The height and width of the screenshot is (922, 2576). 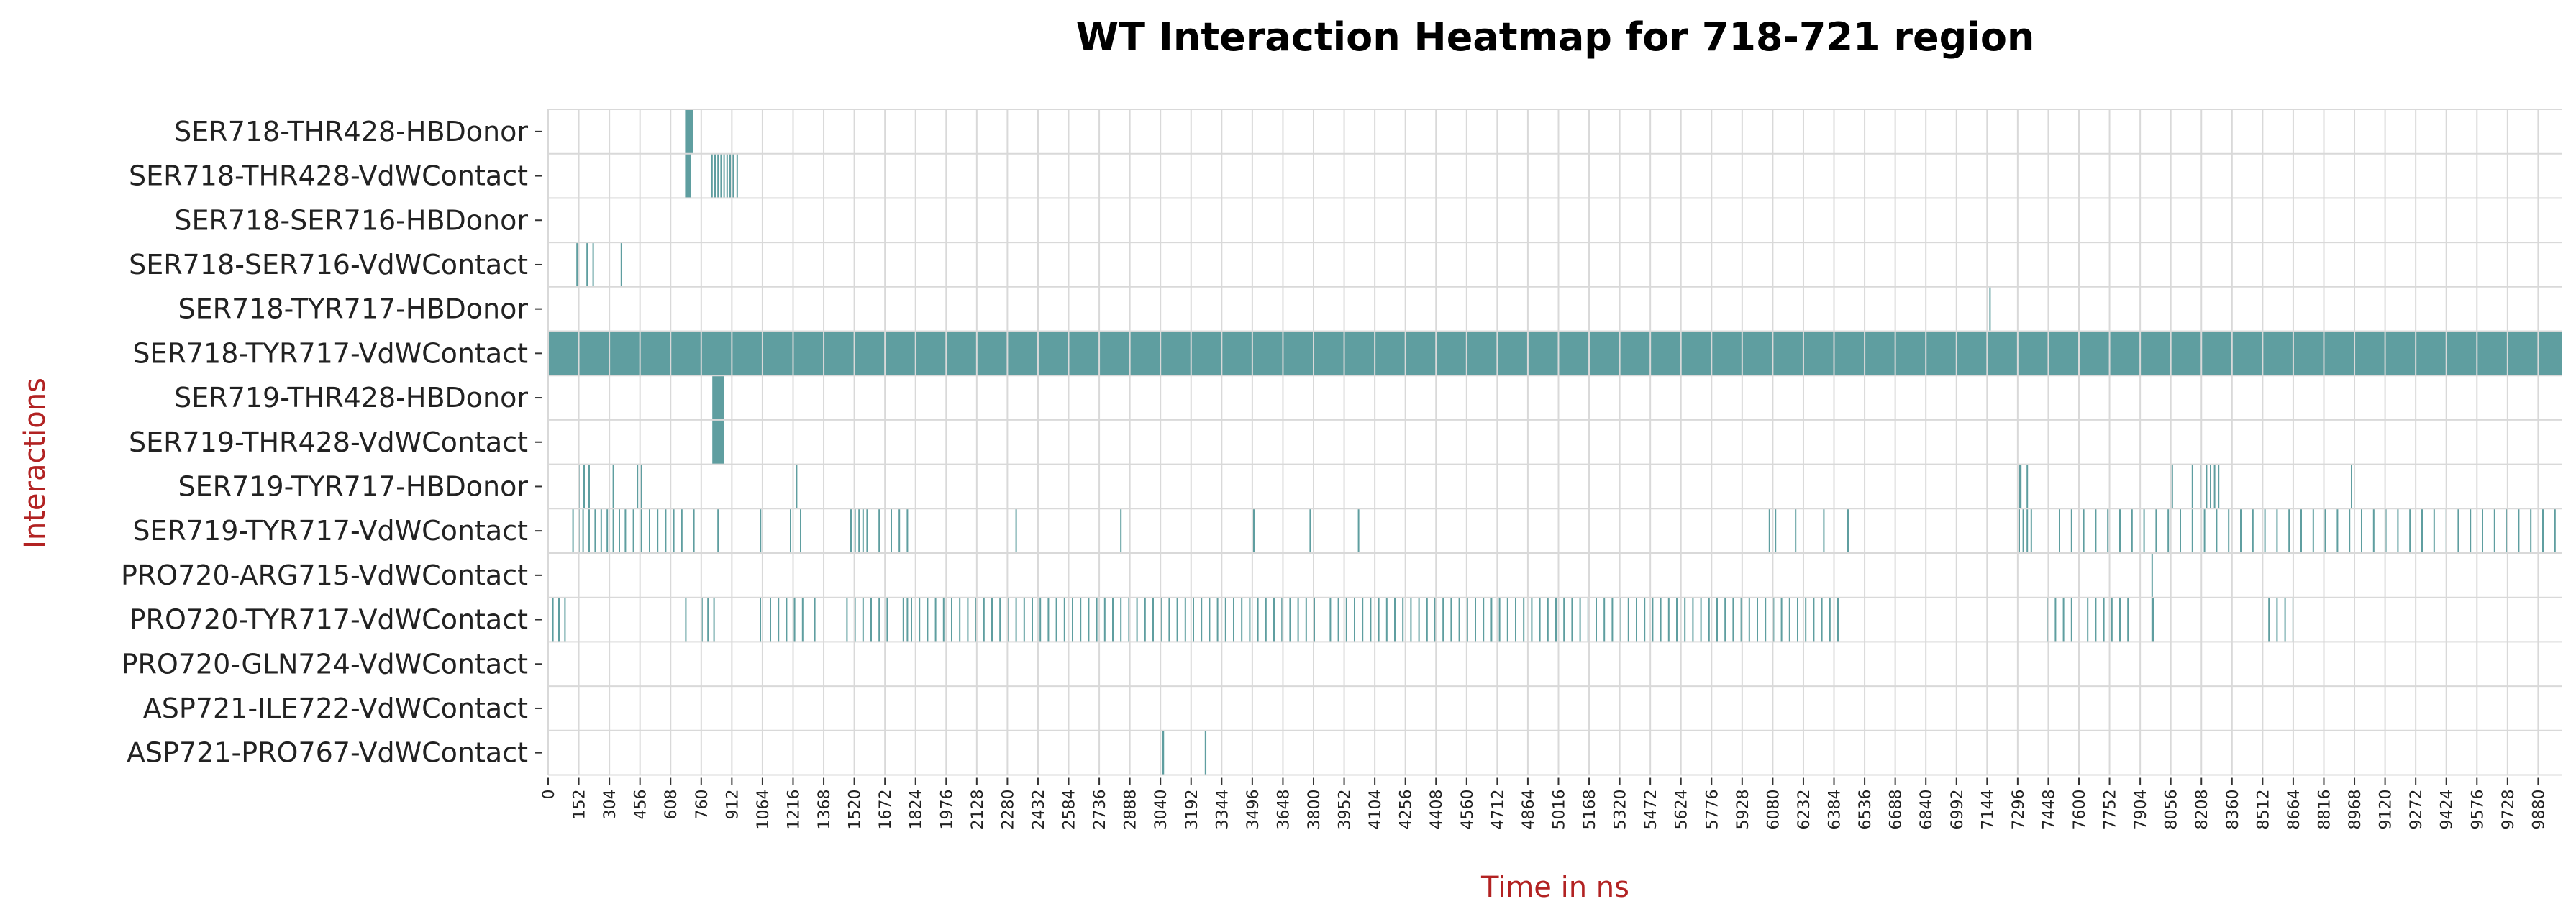 What do you see at coordinates (2478, 810) in the screenshot?
I see `x-tick-label: 9576` at bounding box center [2478, 810].